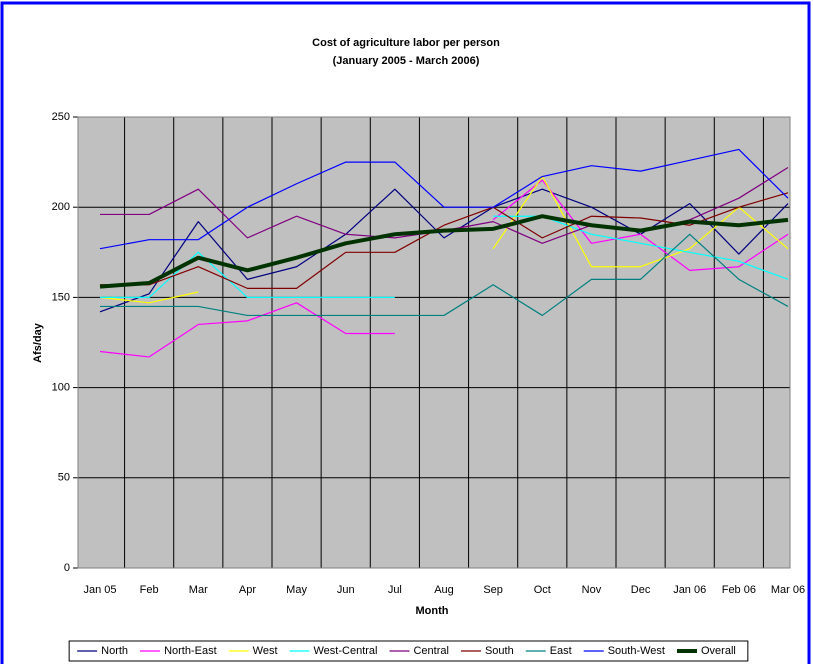 The height and width of the screenshot is (664, 813). I want to click on y-tick-label: 50, so click(64, 478).